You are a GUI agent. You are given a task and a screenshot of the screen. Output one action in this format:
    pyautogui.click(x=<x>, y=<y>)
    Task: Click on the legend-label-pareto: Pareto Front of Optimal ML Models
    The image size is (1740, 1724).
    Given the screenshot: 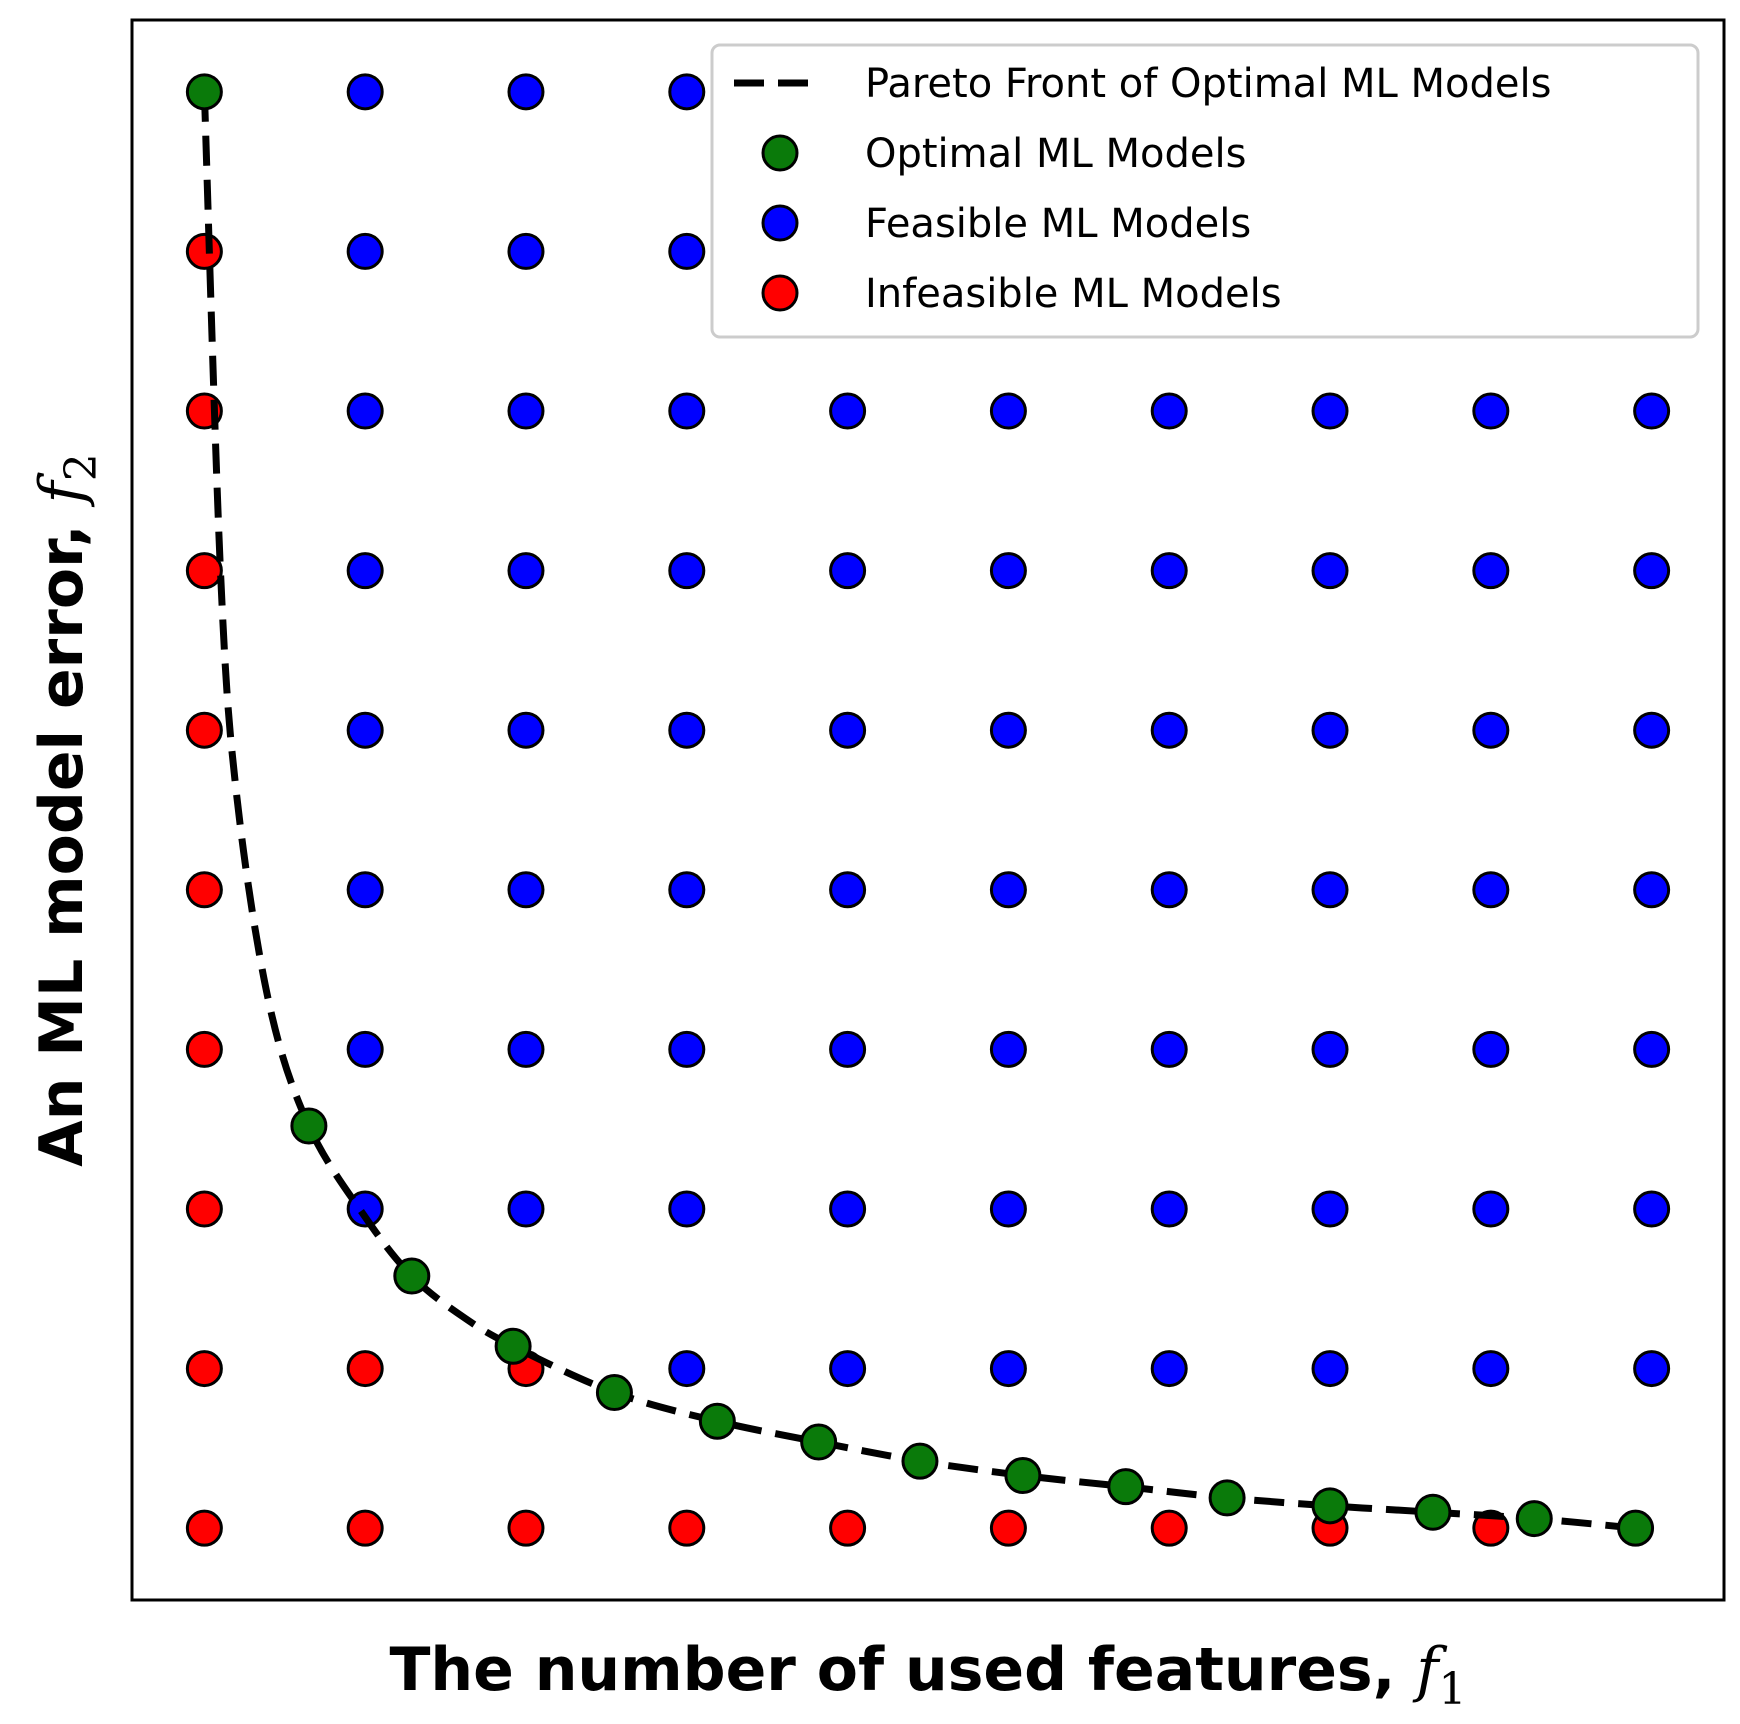 What is the action you would take?
    pyautogui.click(x=1208, y=84)
    